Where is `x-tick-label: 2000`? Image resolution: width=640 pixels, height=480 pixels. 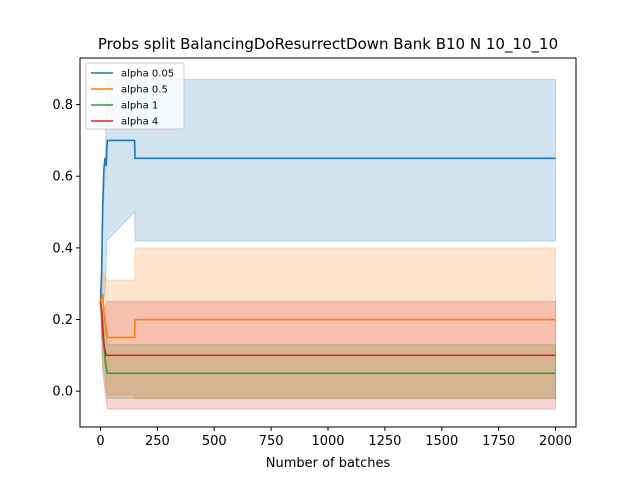
x-tick-label: 2000 is located at coordinates (555, 441).